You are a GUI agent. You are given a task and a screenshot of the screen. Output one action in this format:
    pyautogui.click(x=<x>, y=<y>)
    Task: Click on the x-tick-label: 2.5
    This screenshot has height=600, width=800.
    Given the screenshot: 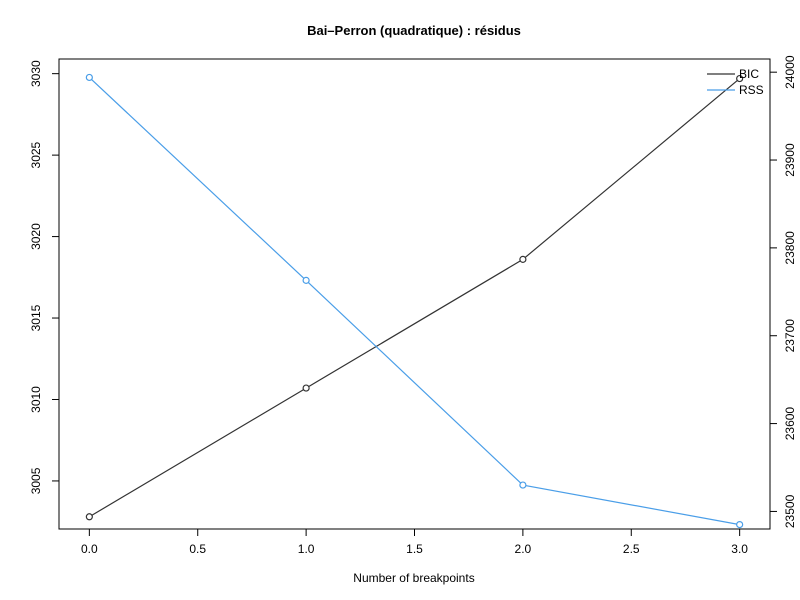 What is the action you would take?
    pyautogui.click(x=631, y=549)
    